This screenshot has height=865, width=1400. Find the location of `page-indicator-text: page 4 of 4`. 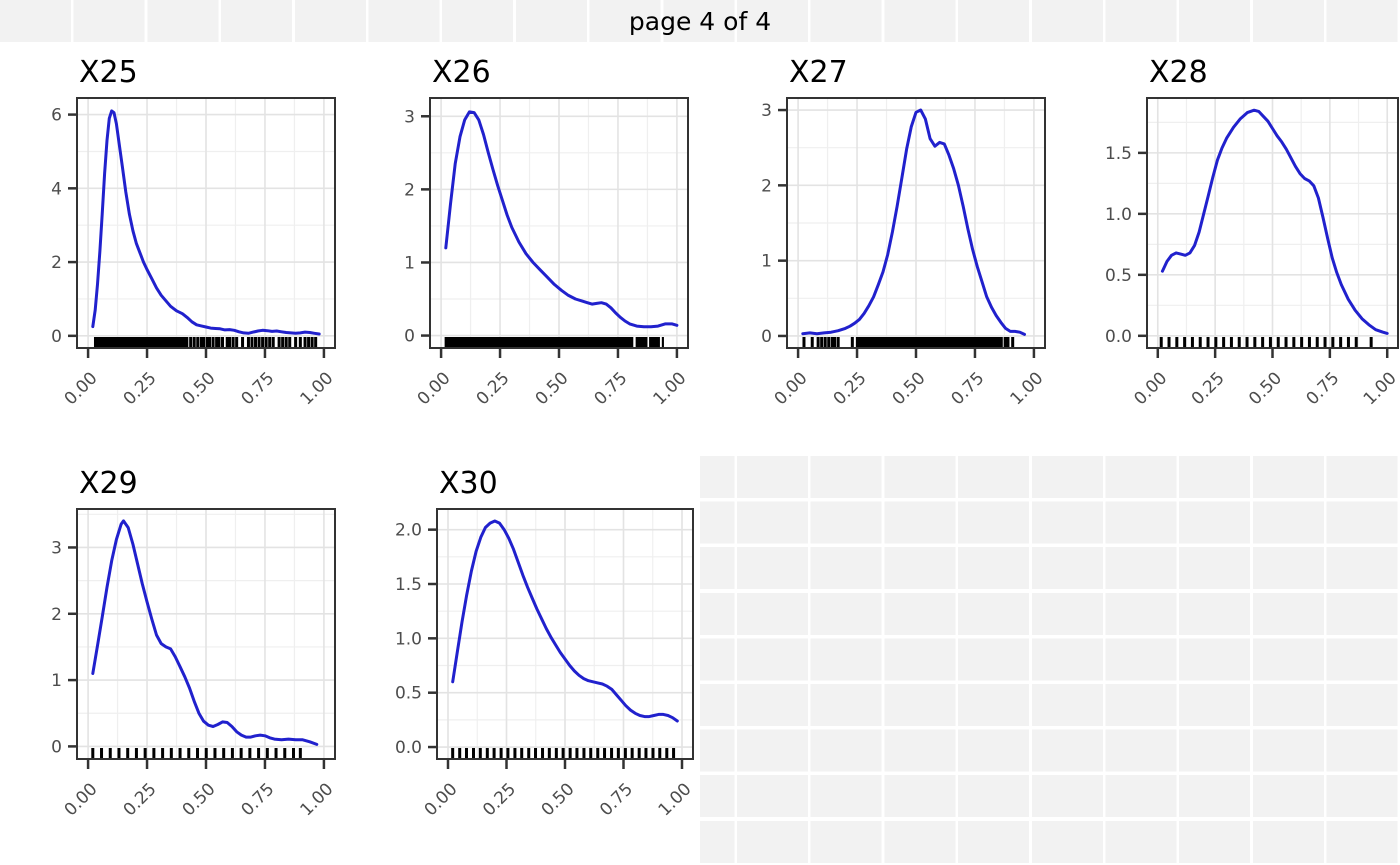

page-indicator-text: page 4 of 4 is located at coordinates (700, 21).